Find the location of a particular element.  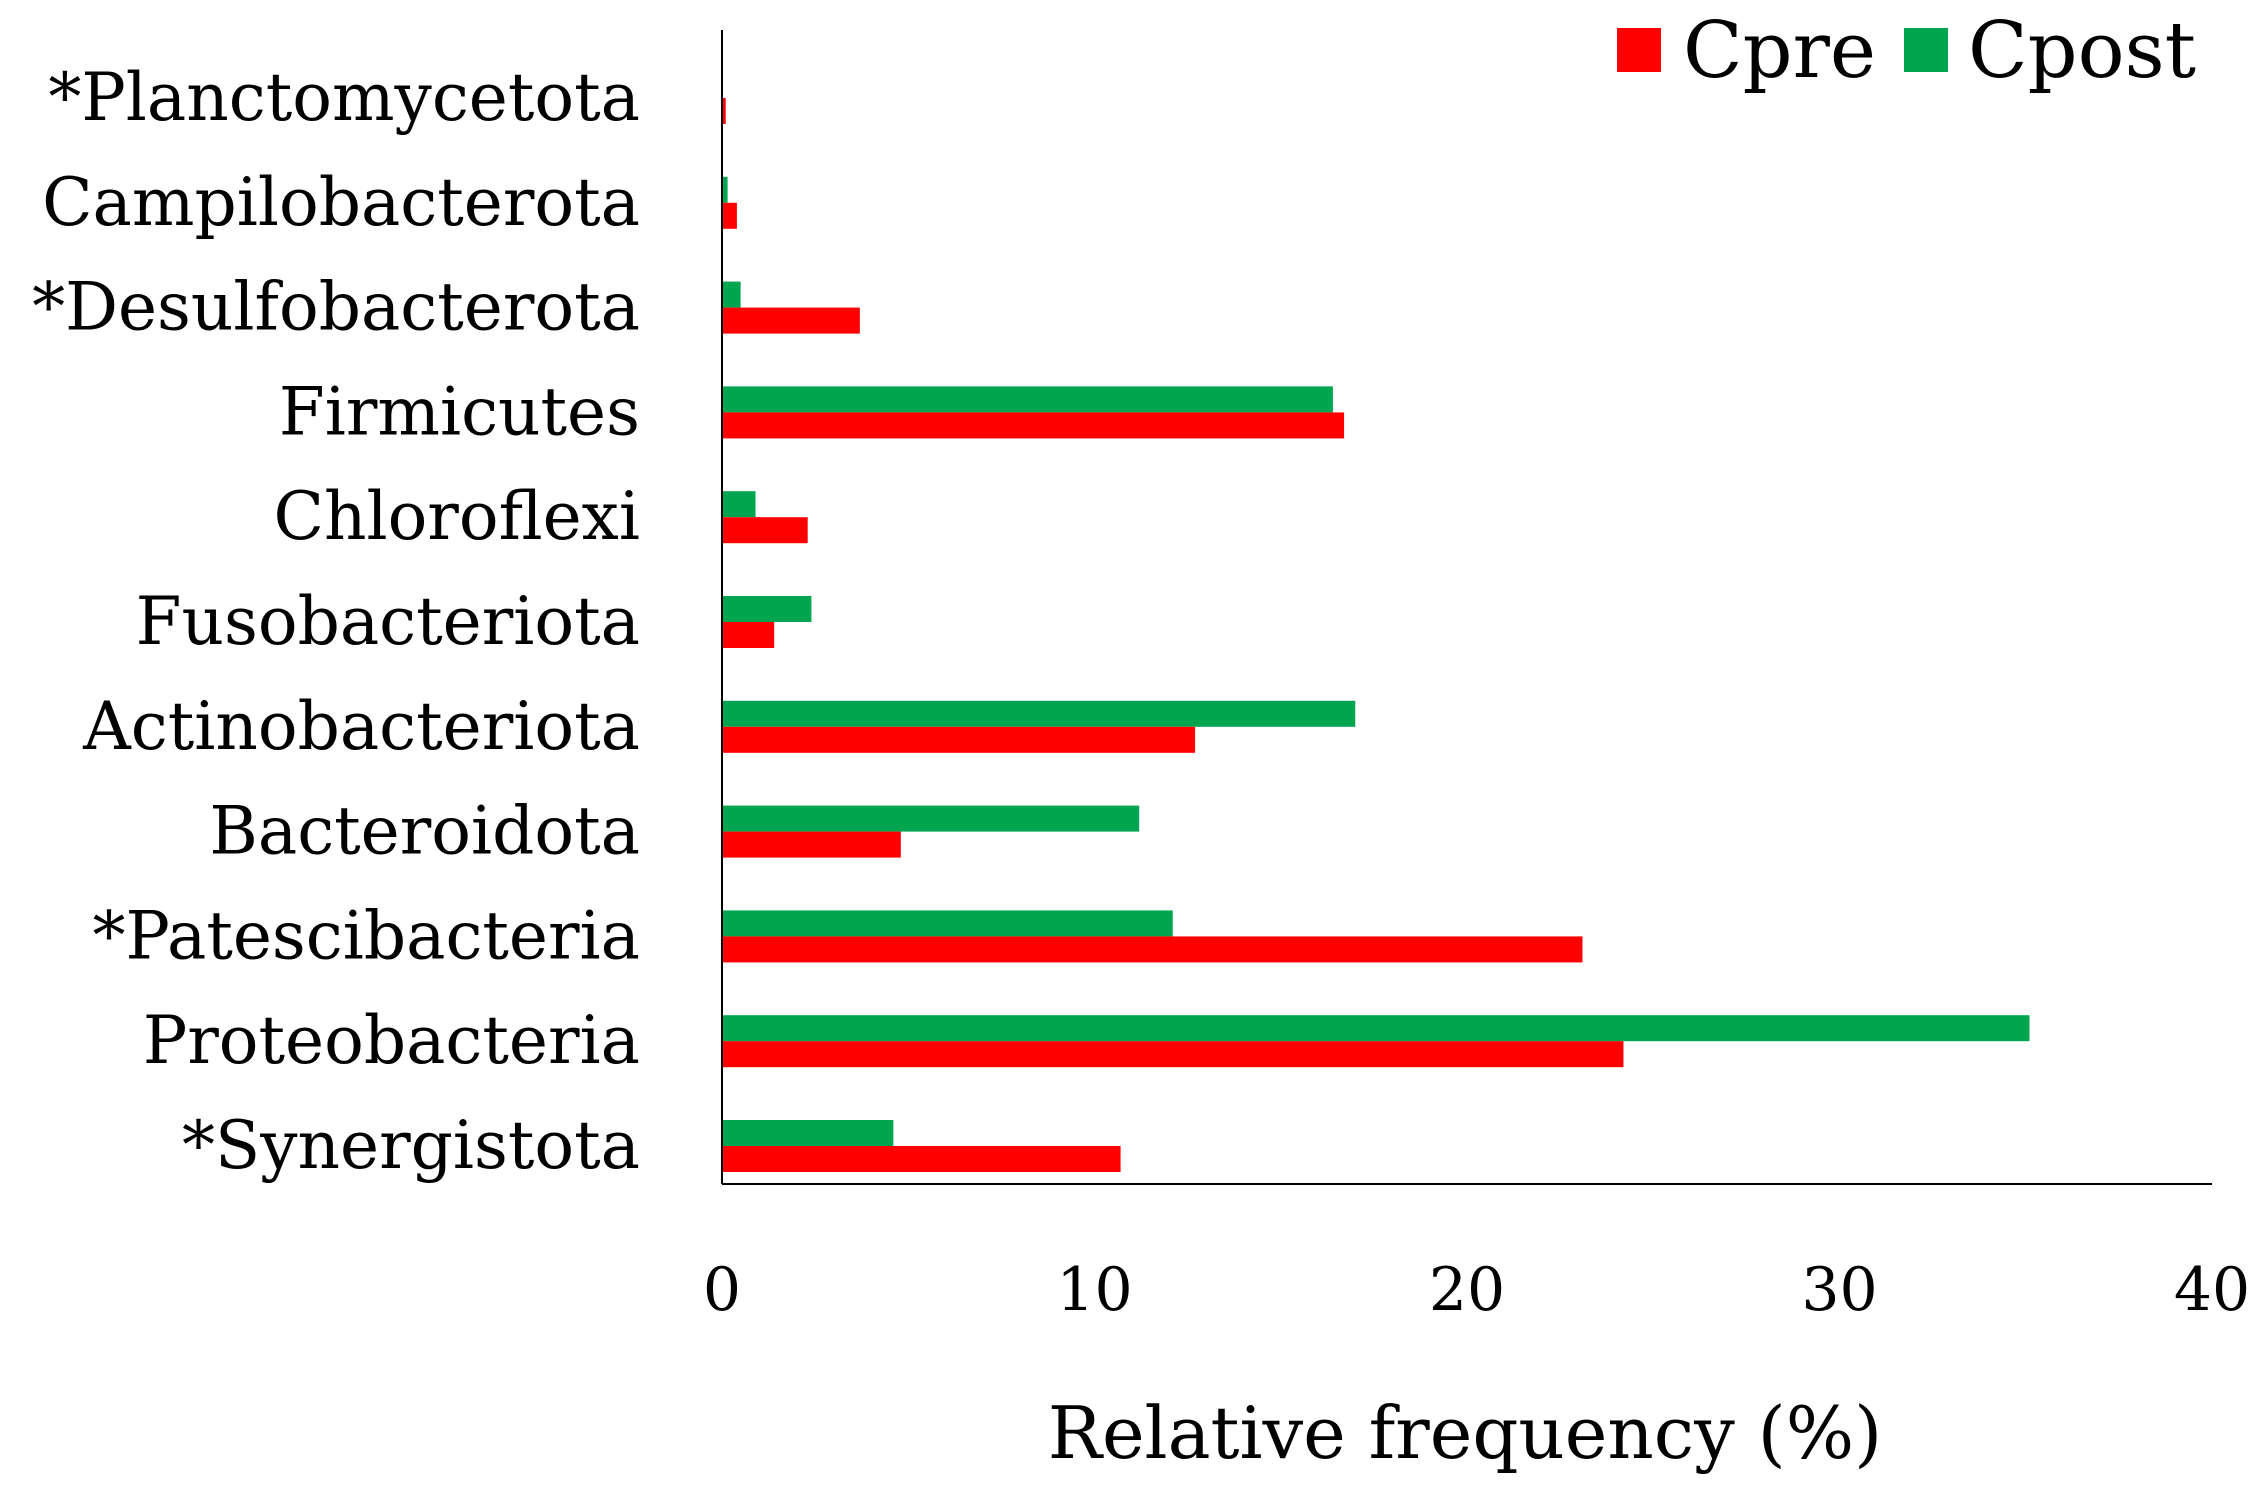

x-tick-label: 30 is located at coordinates (1839, 1290).